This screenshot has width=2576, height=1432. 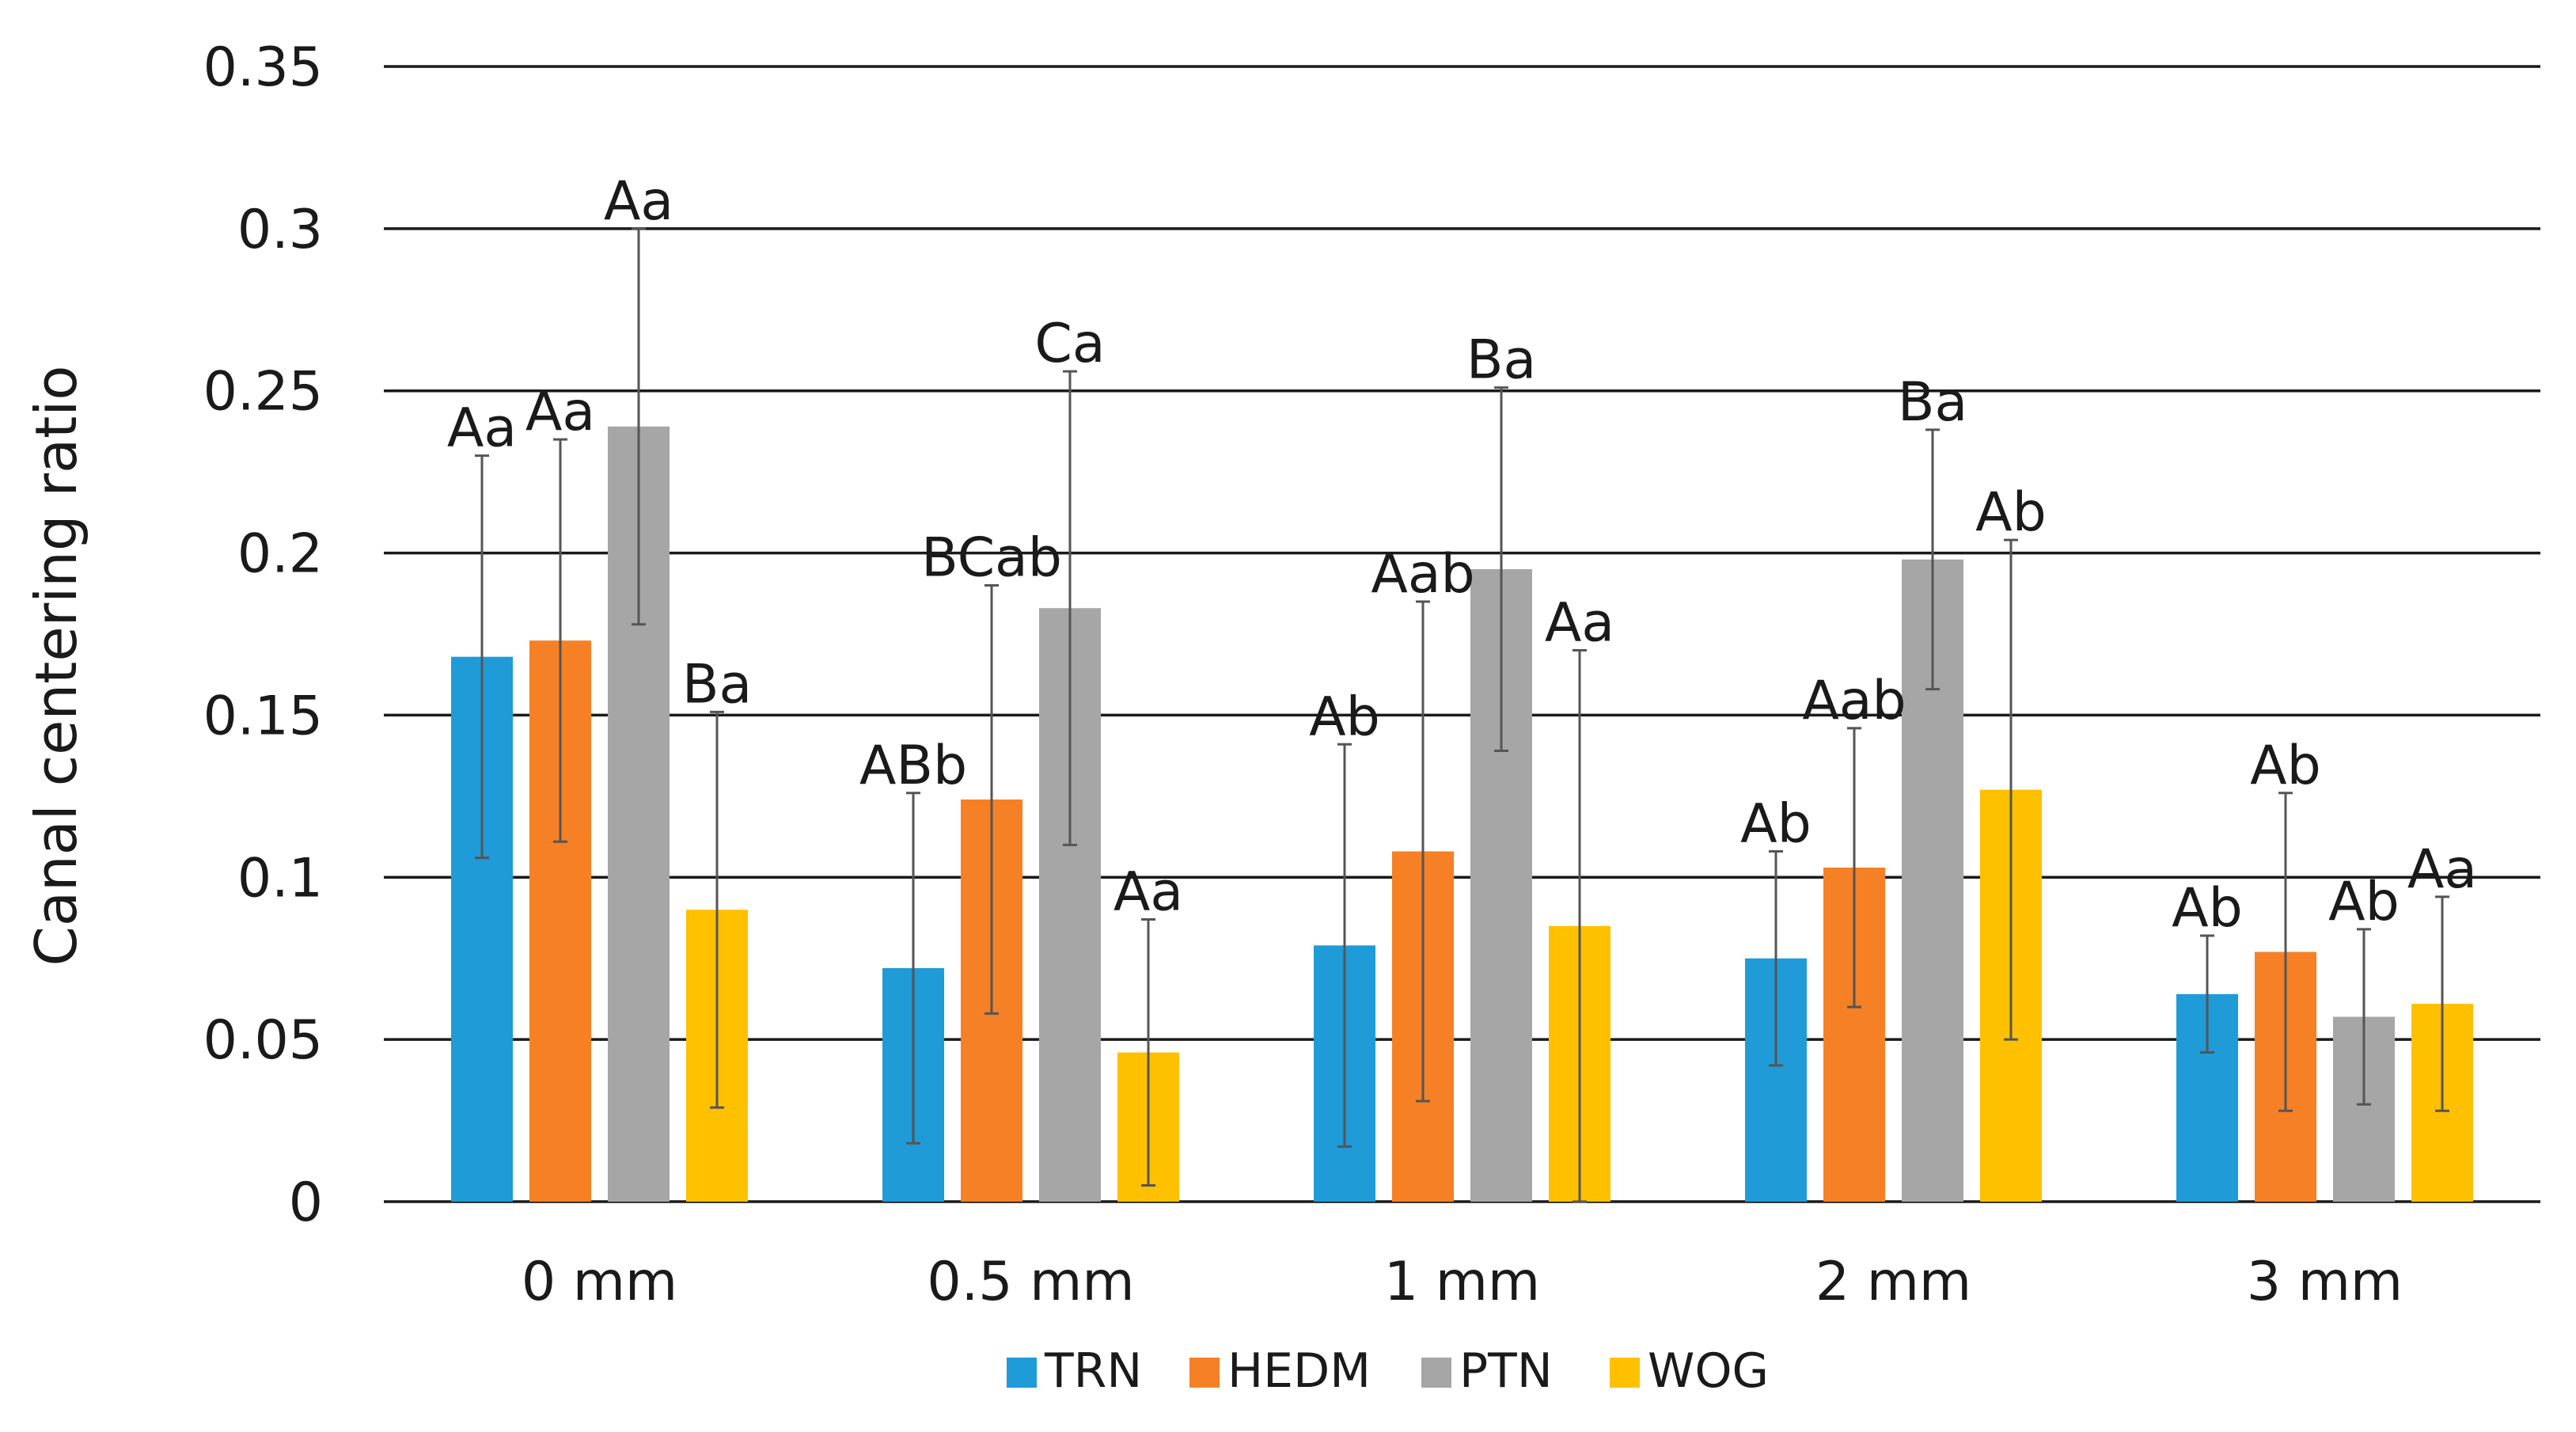 What do you see at coordinates (913, 766) in the screenshot?
I see `significance-label: ABb` at bounding box center [913, 766].